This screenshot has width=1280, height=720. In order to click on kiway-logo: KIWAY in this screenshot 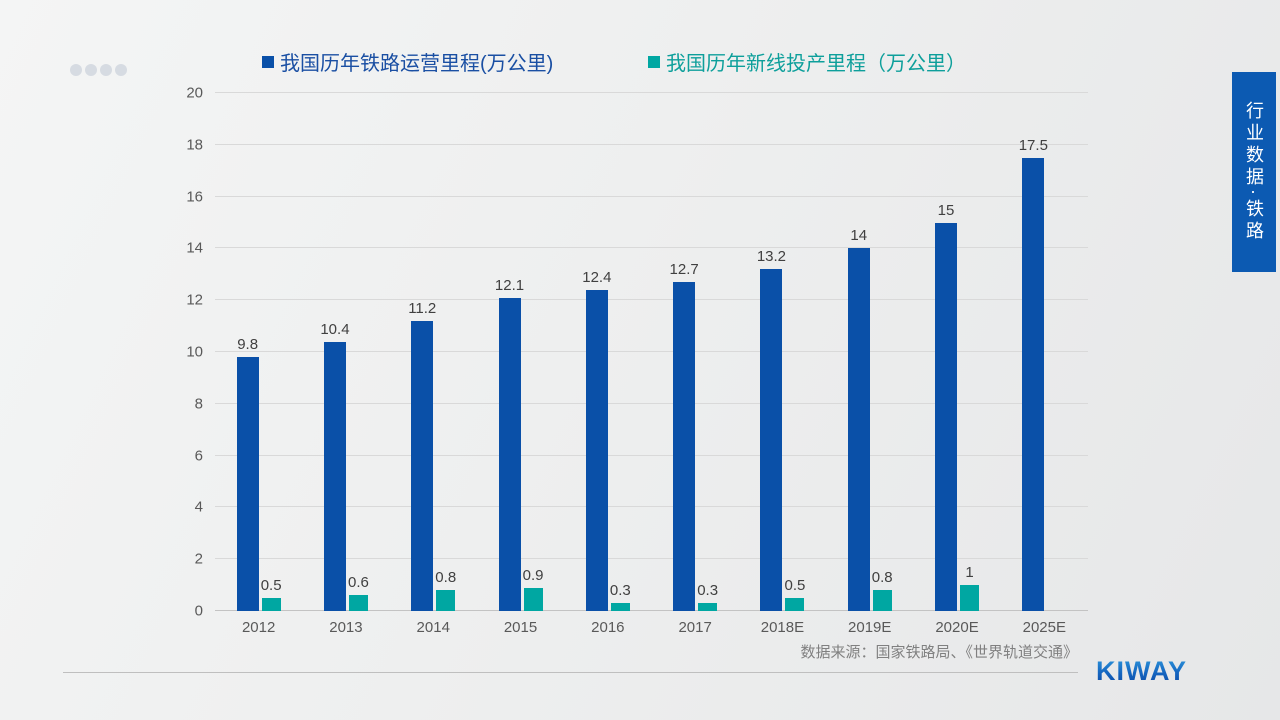, I will do `click(1142, 671)`.